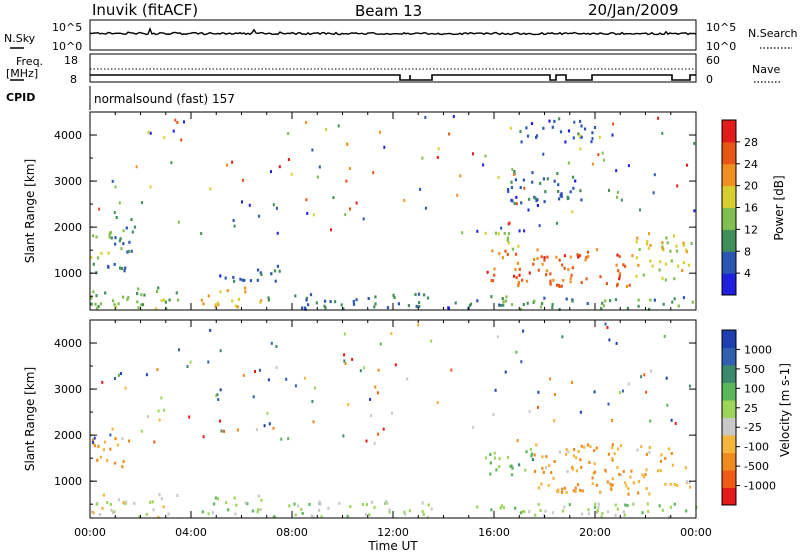 The width and height of the screenshot is (800, 554). I want to click on nave-tick-top: 60, so click(713, 60).